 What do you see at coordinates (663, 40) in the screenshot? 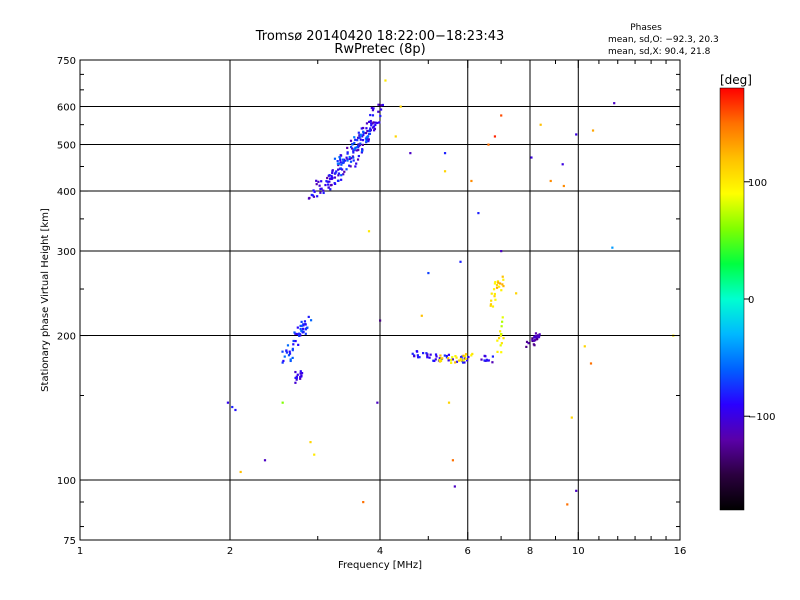
I see `phases-legend-o-mode: mean, sd,O: −92.3, 20.3` at bounding box center [663, 40].